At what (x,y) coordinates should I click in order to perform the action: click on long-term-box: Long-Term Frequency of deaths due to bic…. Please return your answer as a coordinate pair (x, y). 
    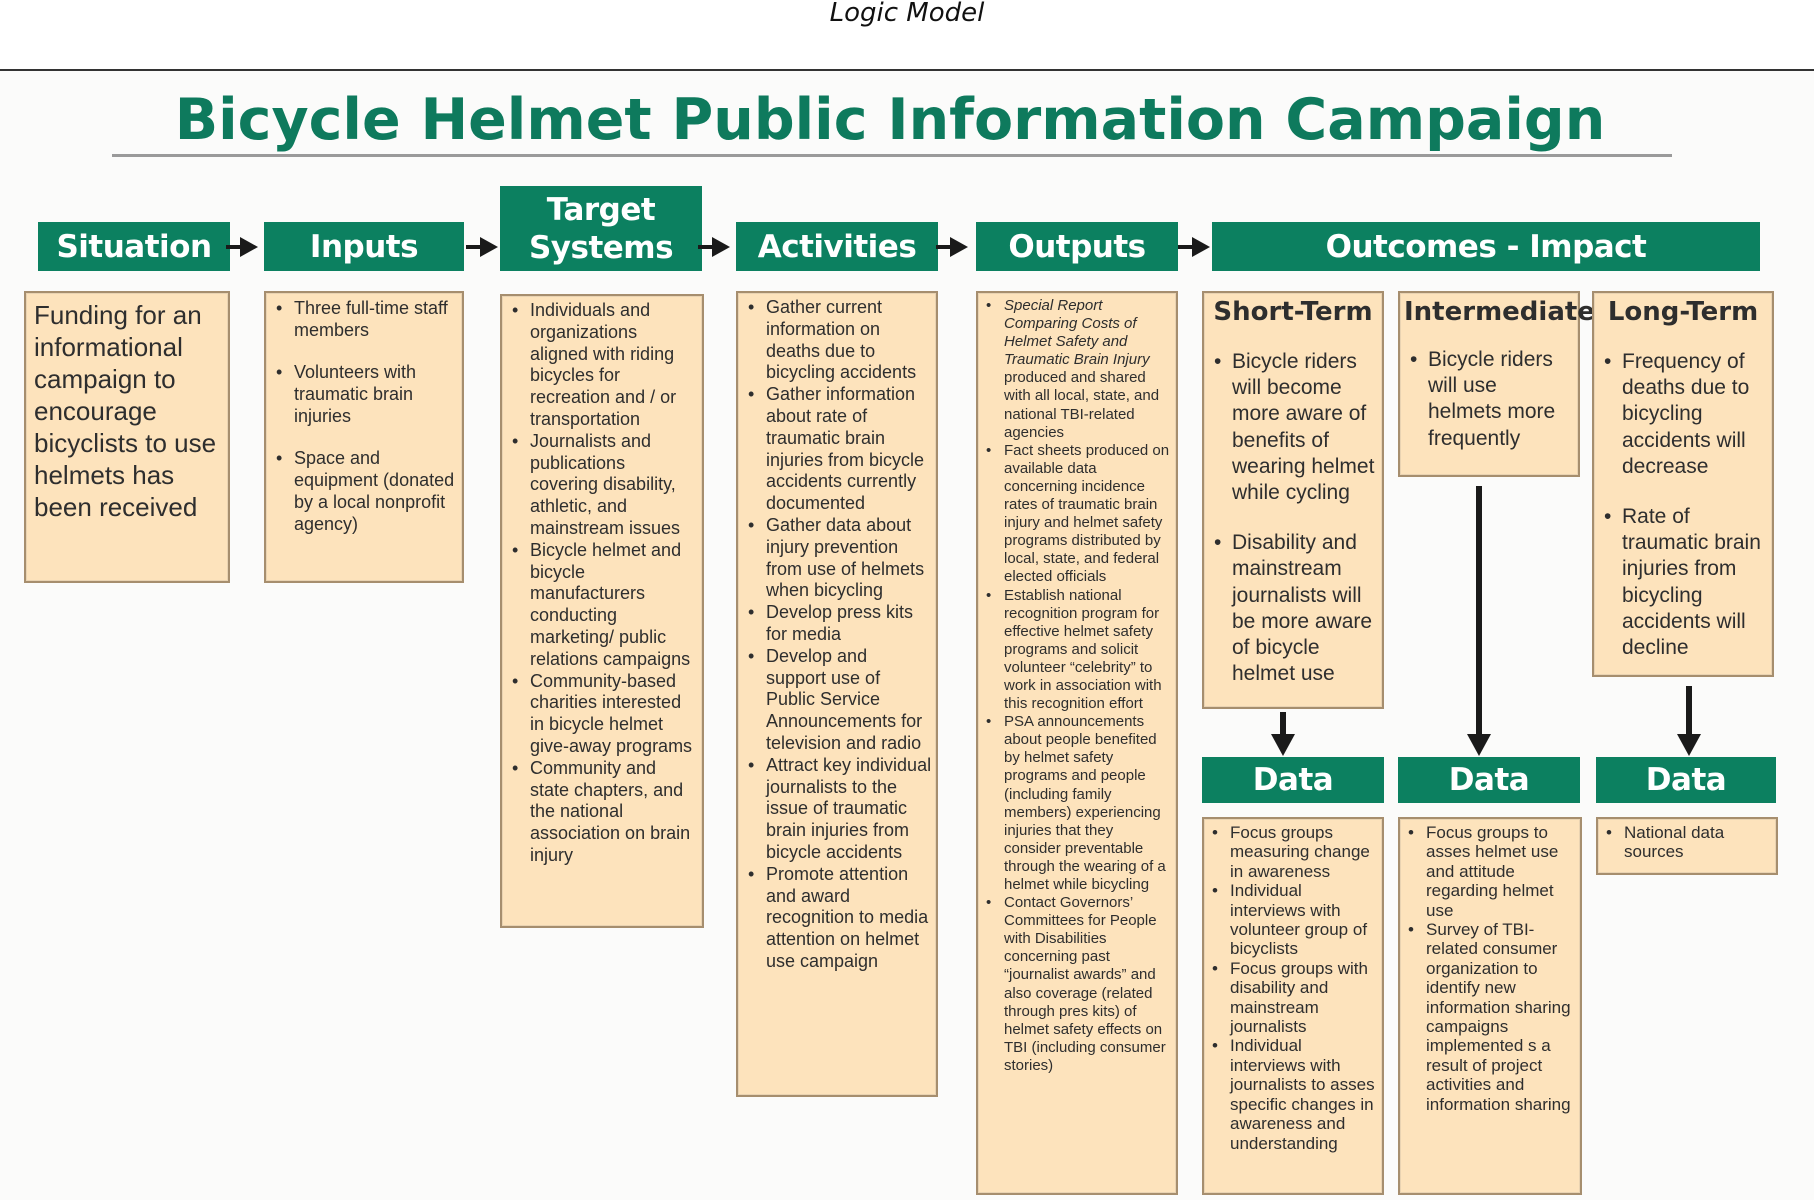
    Looking at the image, I should click on (1683, 484).